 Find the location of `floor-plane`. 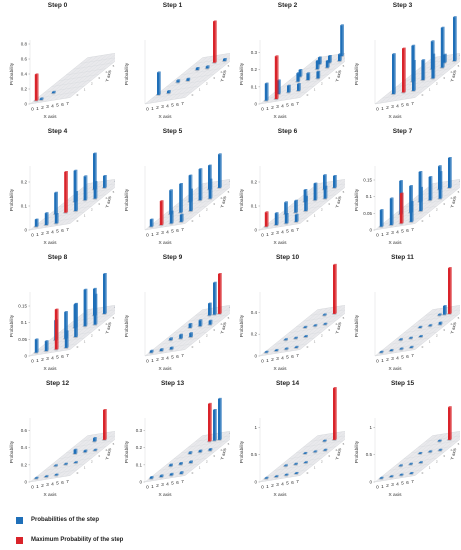

floor-plane is located at coordinates (187, 457).